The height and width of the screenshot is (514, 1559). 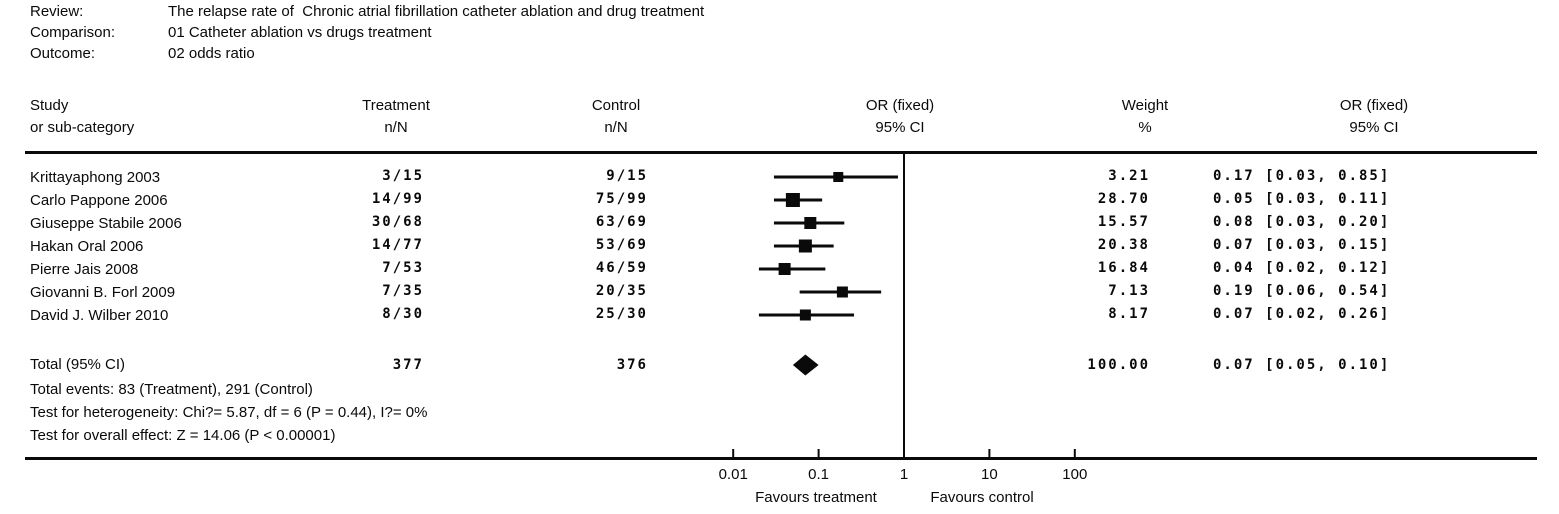 What do you see at coordinates (49, 105) in the screenshot?
I see `col-study-line1: Study` at bounding box center [49, 105].